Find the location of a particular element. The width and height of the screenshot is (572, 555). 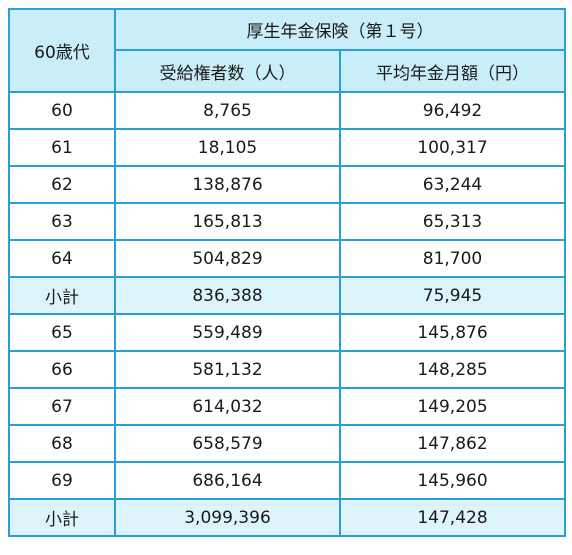

average-cell: 63,244 is located at coordinates (452, 184).